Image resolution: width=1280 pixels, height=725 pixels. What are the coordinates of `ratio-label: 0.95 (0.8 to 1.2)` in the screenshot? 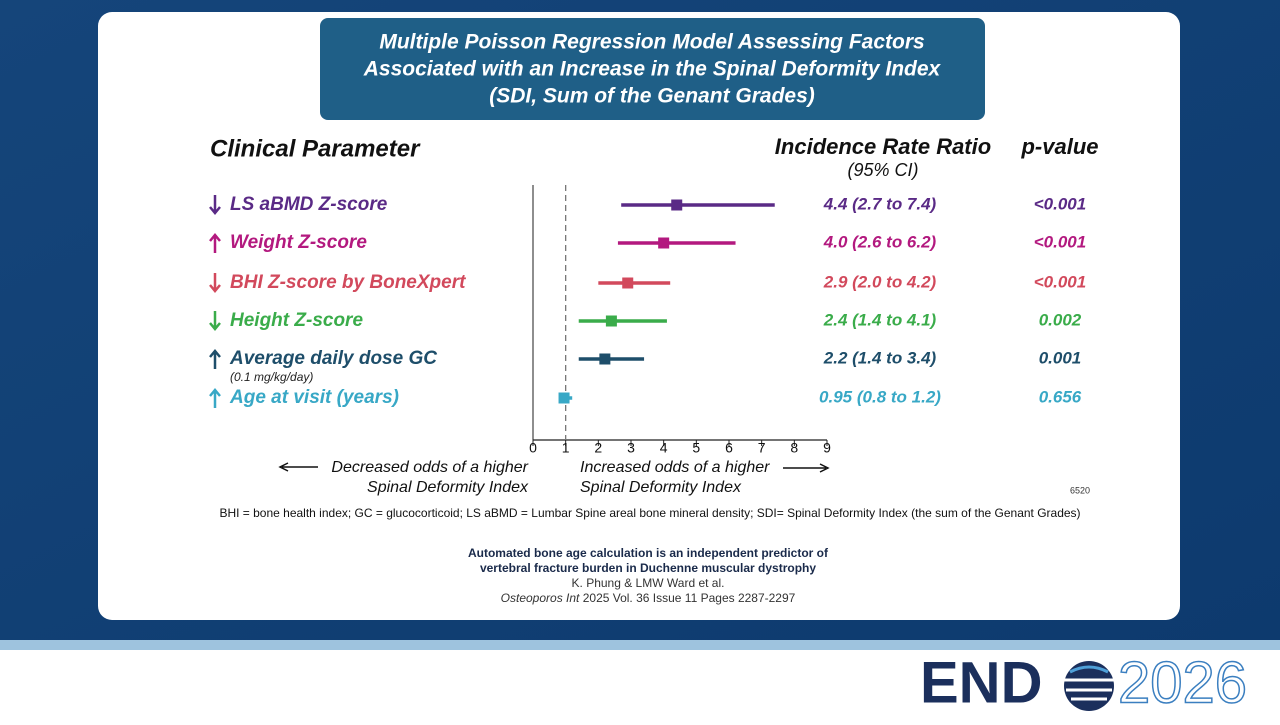 It's located at (880, 396).